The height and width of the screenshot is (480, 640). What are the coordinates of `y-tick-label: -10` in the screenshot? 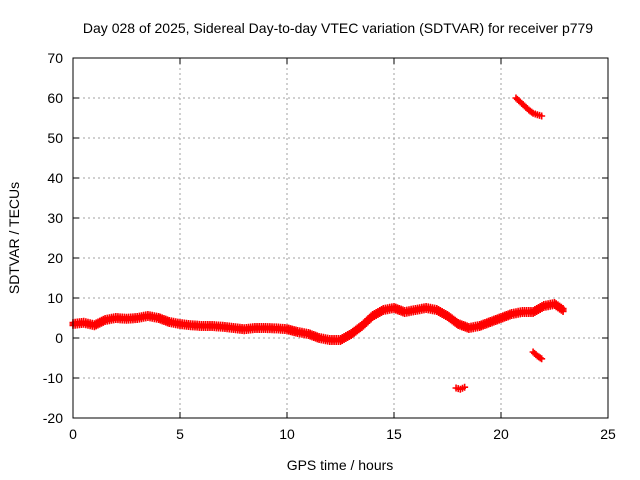 It's located at (53, 378).